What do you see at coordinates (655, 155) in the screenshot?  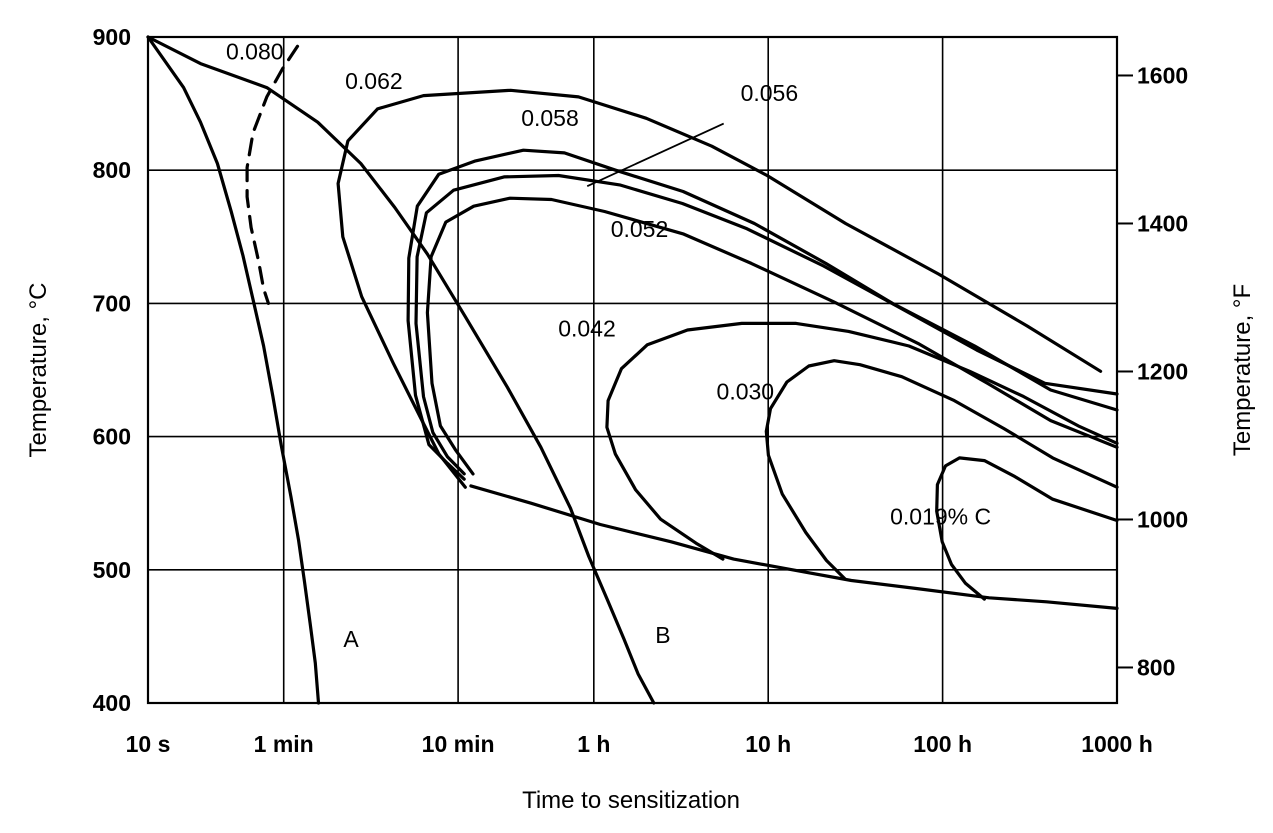 I see `leader-line` at bounding box center [655, 155].